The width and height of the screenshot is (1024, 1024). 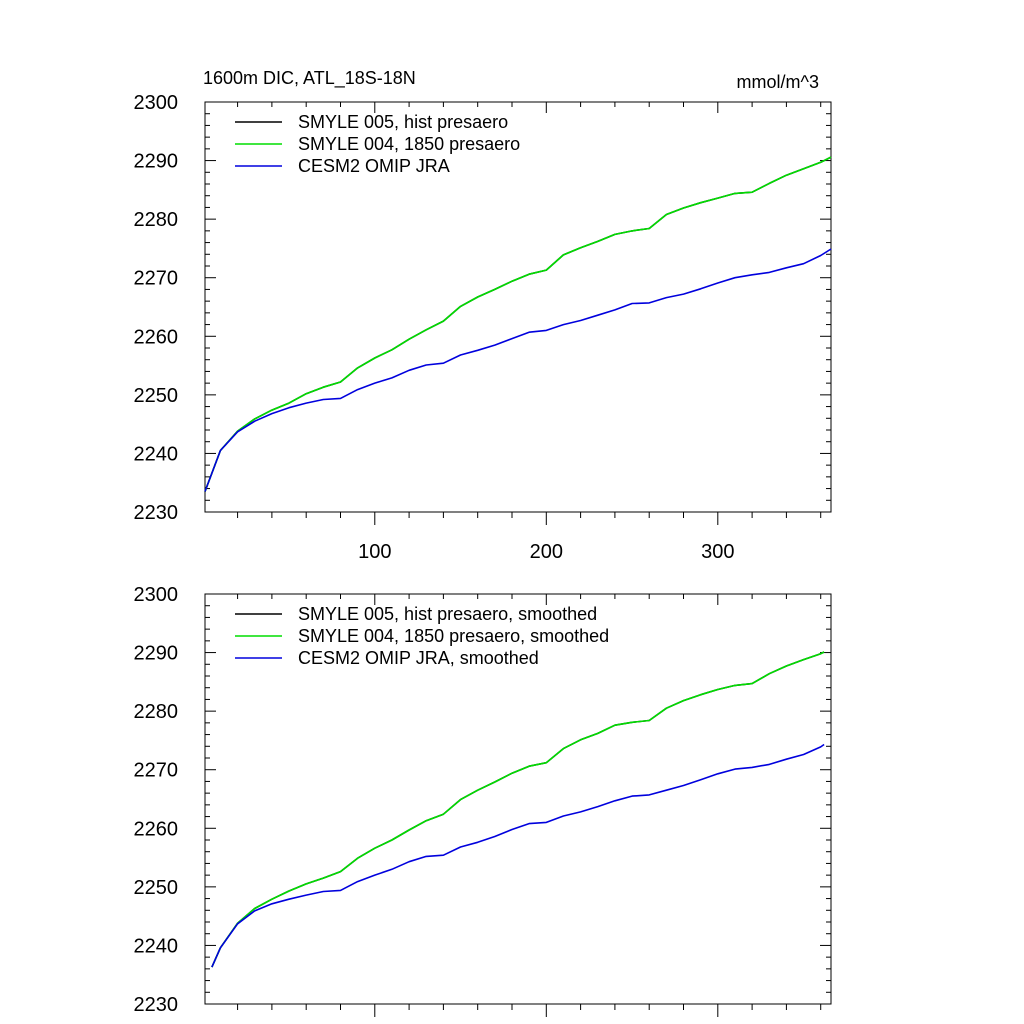 What do you see at coordinates (374, 552) in the screenshot?
I see `x-tick-label: 100` at bounding box center [374, 552].